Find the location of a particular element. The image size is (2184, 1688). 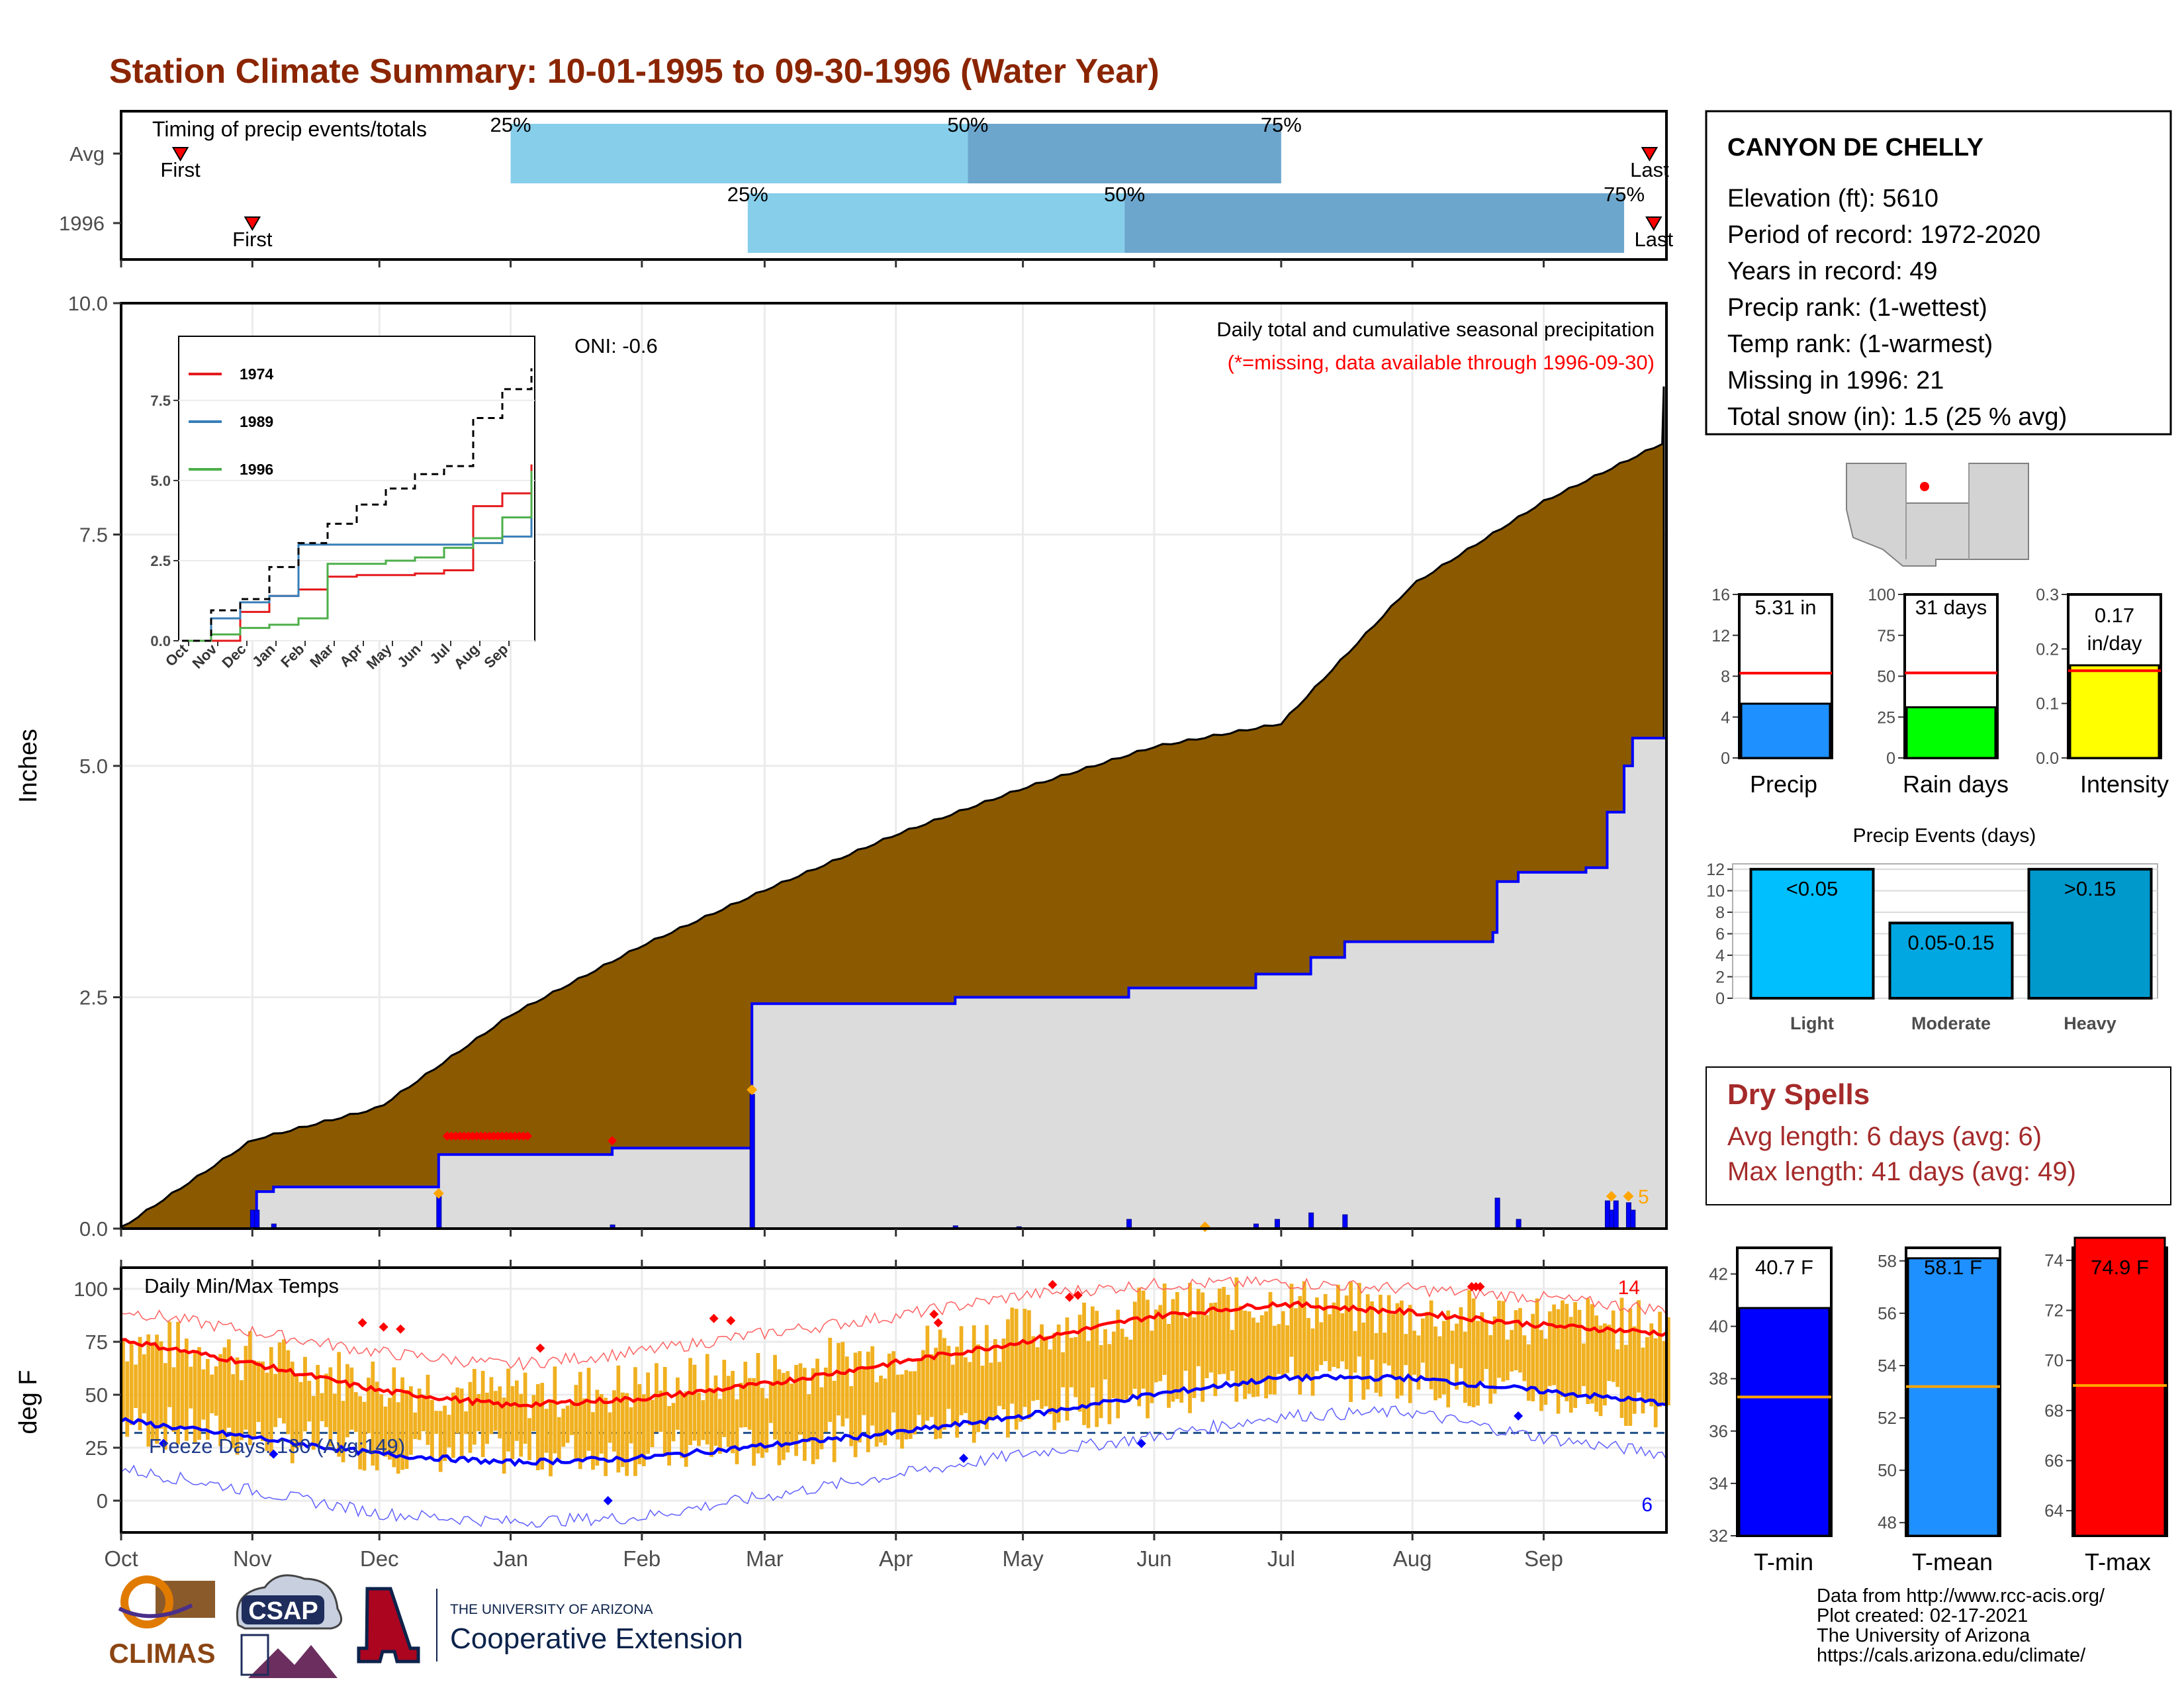

temp-summary-label: T-min is located at coordinates (1783, 1561).